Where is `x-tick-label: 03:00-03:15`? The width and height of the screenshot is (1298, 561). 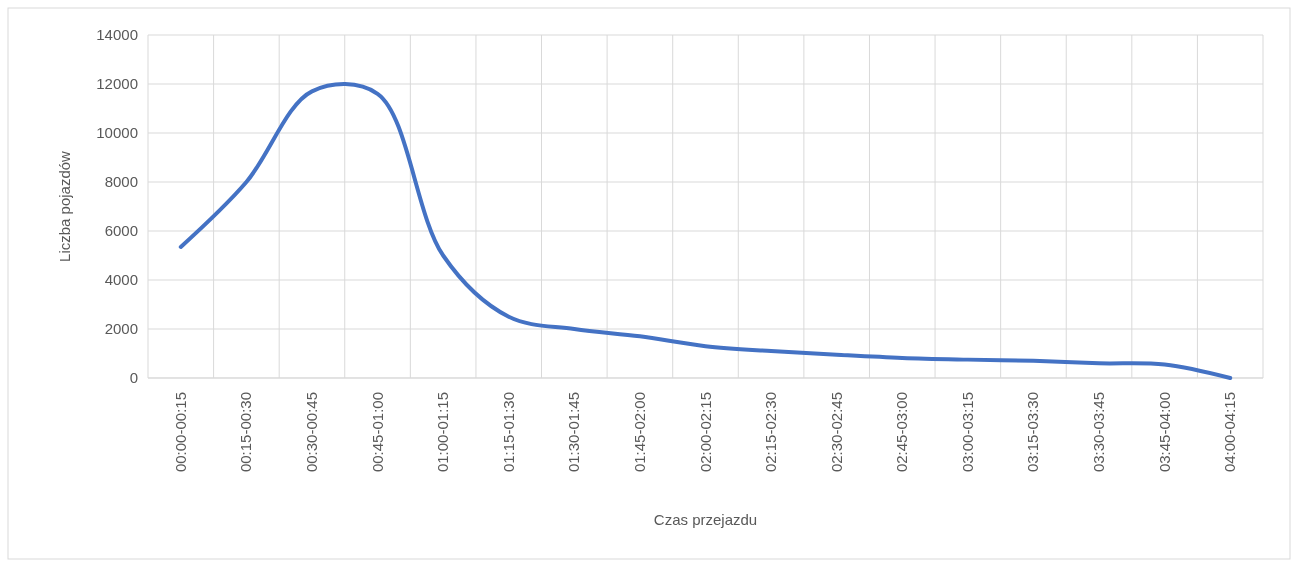
x-tick-label: 03:00-03:15 is located at coordinates (967, 432).